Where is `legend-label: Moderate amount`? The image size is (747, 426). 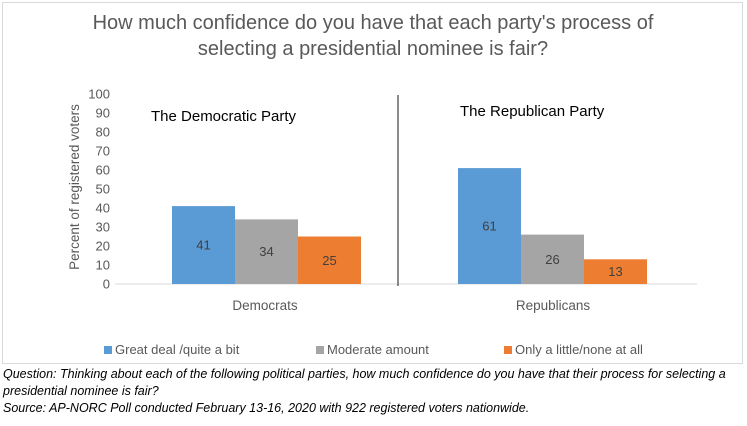
legend-label: Moderate amount is located at coordinates (378, 349).